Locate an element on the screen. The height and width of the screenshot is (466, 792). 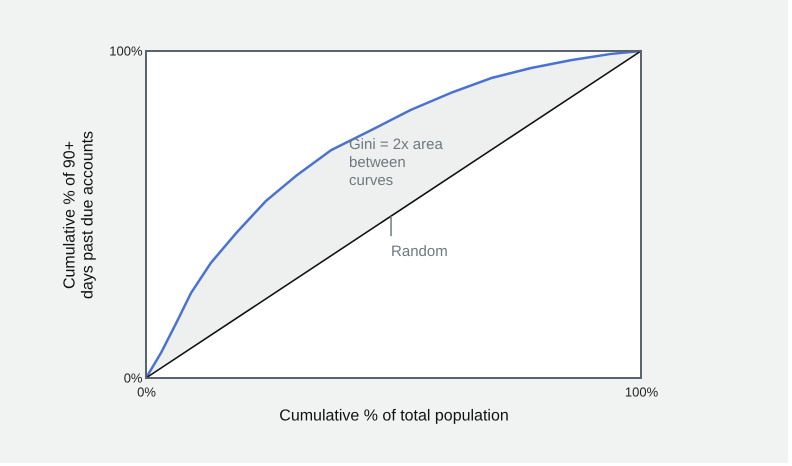
annotation: Random is located at coordinates (419, 251).